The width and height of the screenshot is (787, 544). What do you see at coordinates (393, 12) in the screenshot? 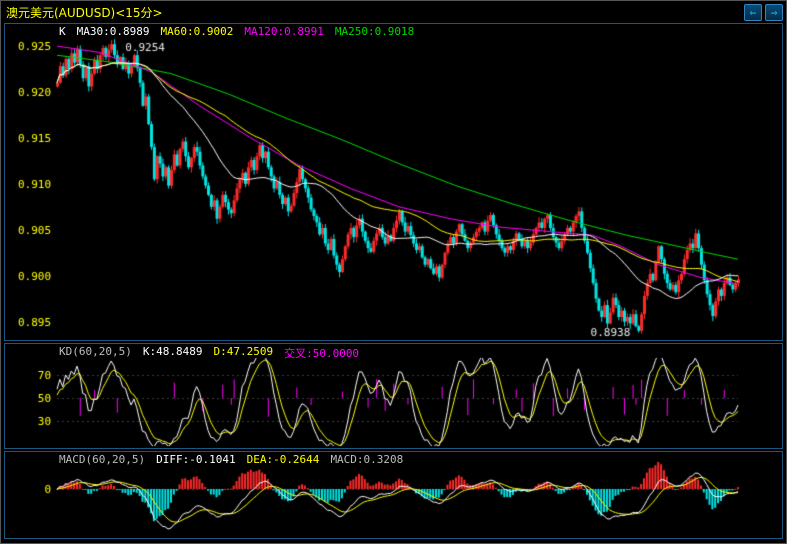
I see `title-bar: 澳元美元(AUDUSD)<15分> ⇐ ⇒` at bounding box center [393, 12].